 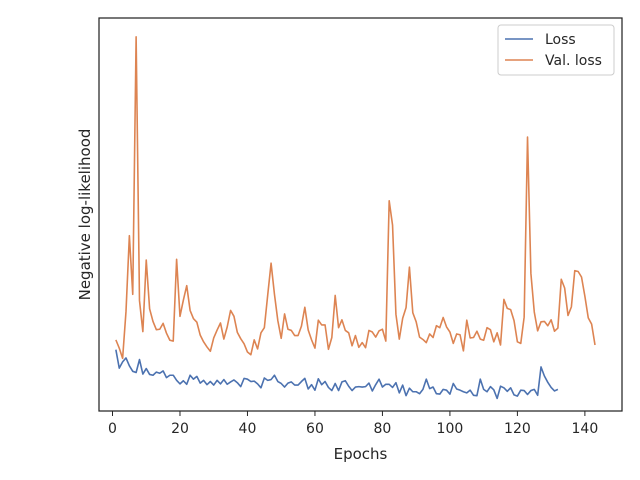 I want to click on x-tick-label: 120, so click(x=517, y=429).